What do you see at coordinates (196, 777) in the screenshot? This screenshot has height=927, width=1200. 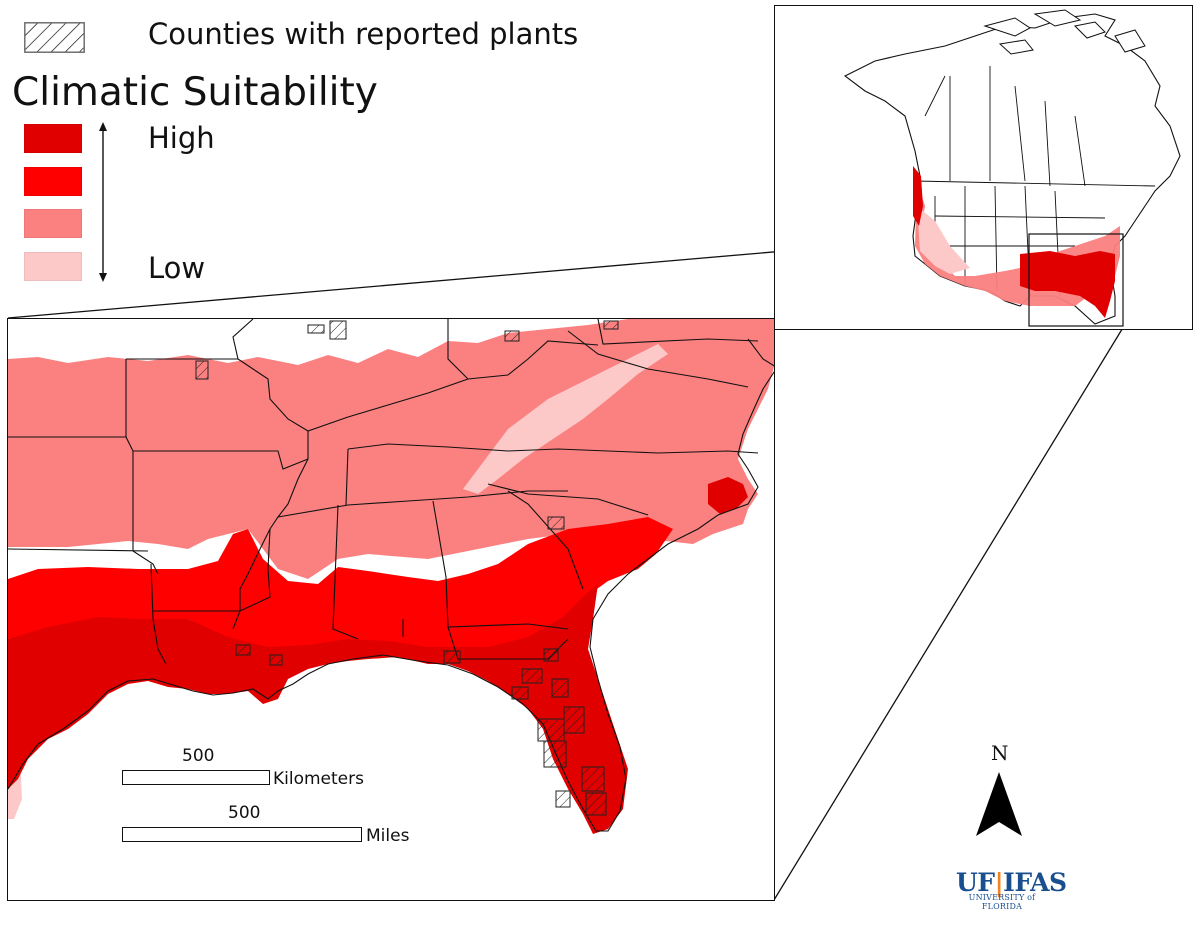 I see `scale-bar-km` at bounding box center [196, 777].